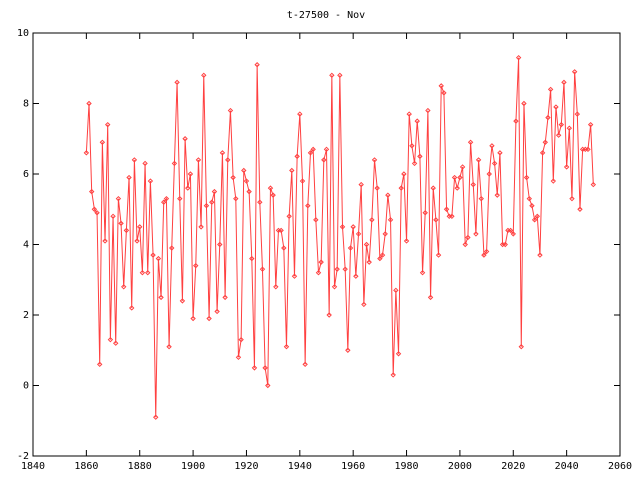 Image resolution: width=640 pixels, height=480 pixels. What do you see at coordinates (567, 466) in the screenshot?
I see `x-tick-label: 2040` at bounding box center [567, 466].